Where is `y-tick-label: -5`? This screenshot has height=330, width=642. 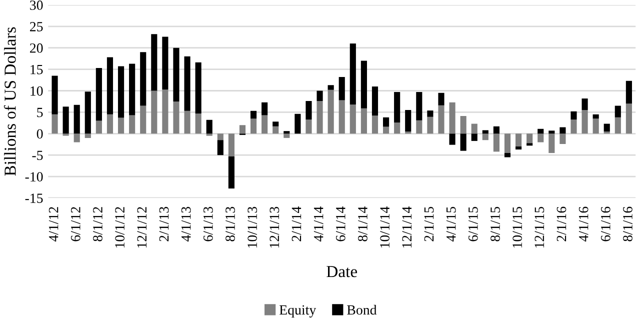 y-tick-label: -5 is located at coordinates (37, 155).